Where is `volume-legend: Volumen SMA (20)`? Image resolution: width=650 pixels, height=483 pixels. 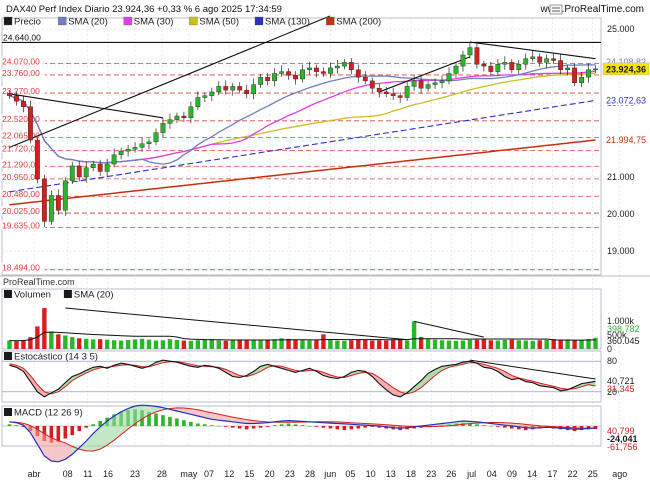 volume-legend: Volumen SMA (20) is located at coordinates (59, 295).